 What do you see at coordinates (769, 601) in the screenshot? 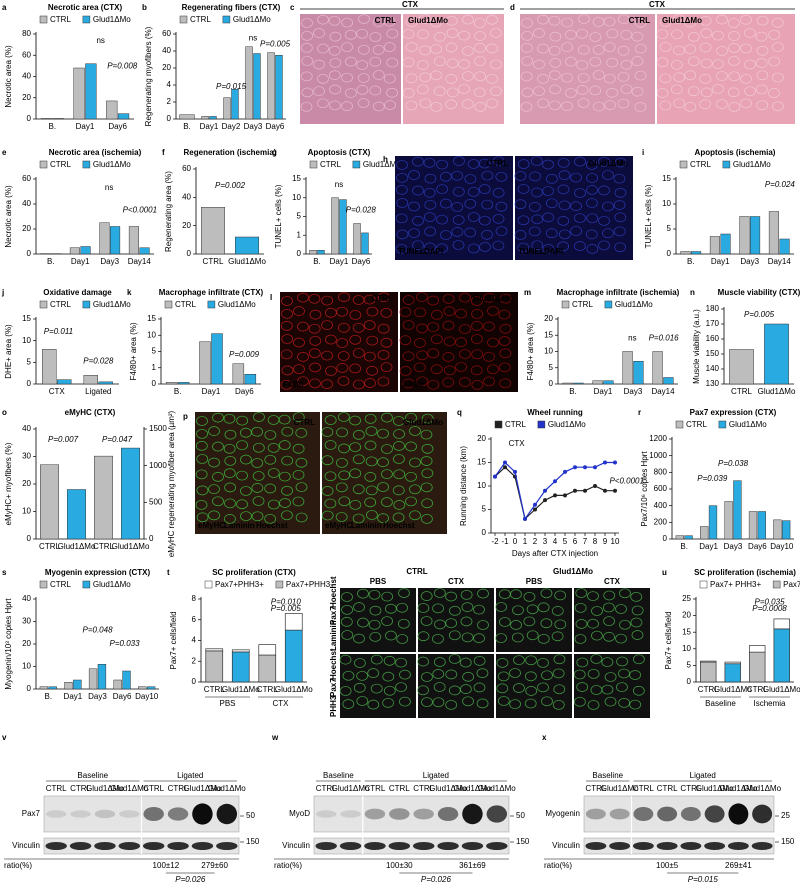
I see `annotation: P=0.035` at bounding box center [769, 601].